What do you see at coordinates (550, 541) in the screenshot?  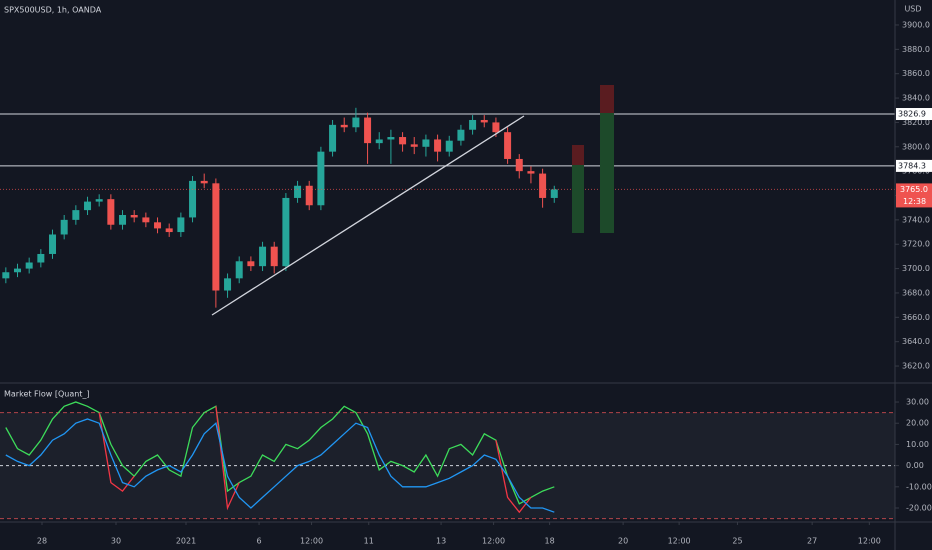 I see `x-tick-label: 18` at bounding box center [550, 541].